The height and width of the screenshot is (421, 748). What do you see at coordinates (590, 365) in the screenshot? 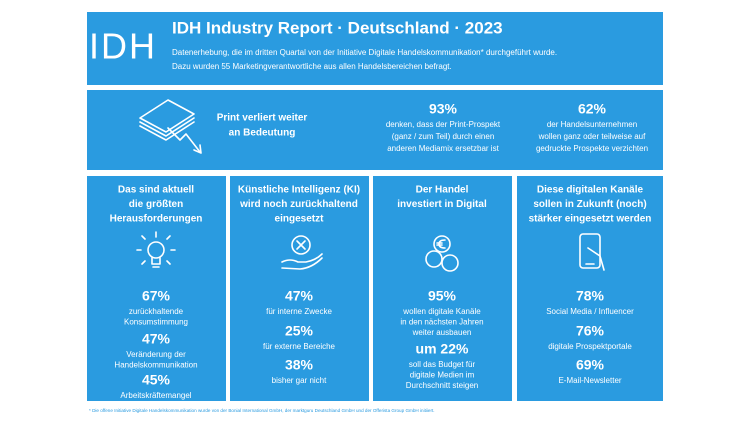
I see `stat-value: 69%` at bounding box center [590, 365].